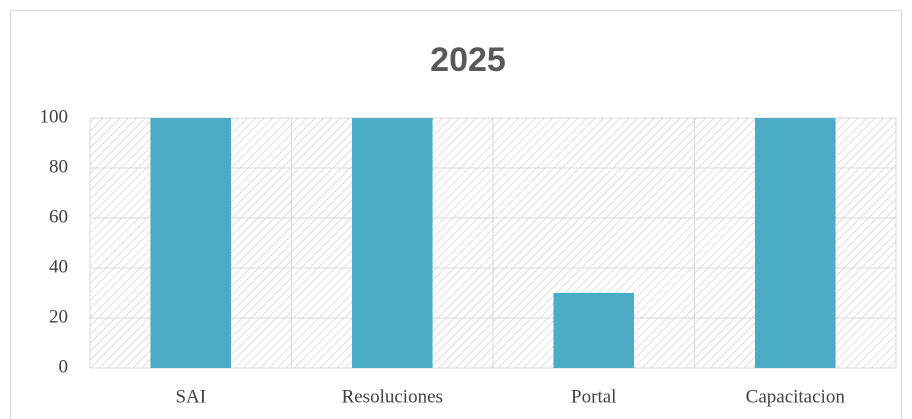 This screenshot has width=912, height=419. What do you see at coordinates (392, 396) in the screenshot?
I see `x-tick-label: Resoluciones` at bounding box center [392, 396].